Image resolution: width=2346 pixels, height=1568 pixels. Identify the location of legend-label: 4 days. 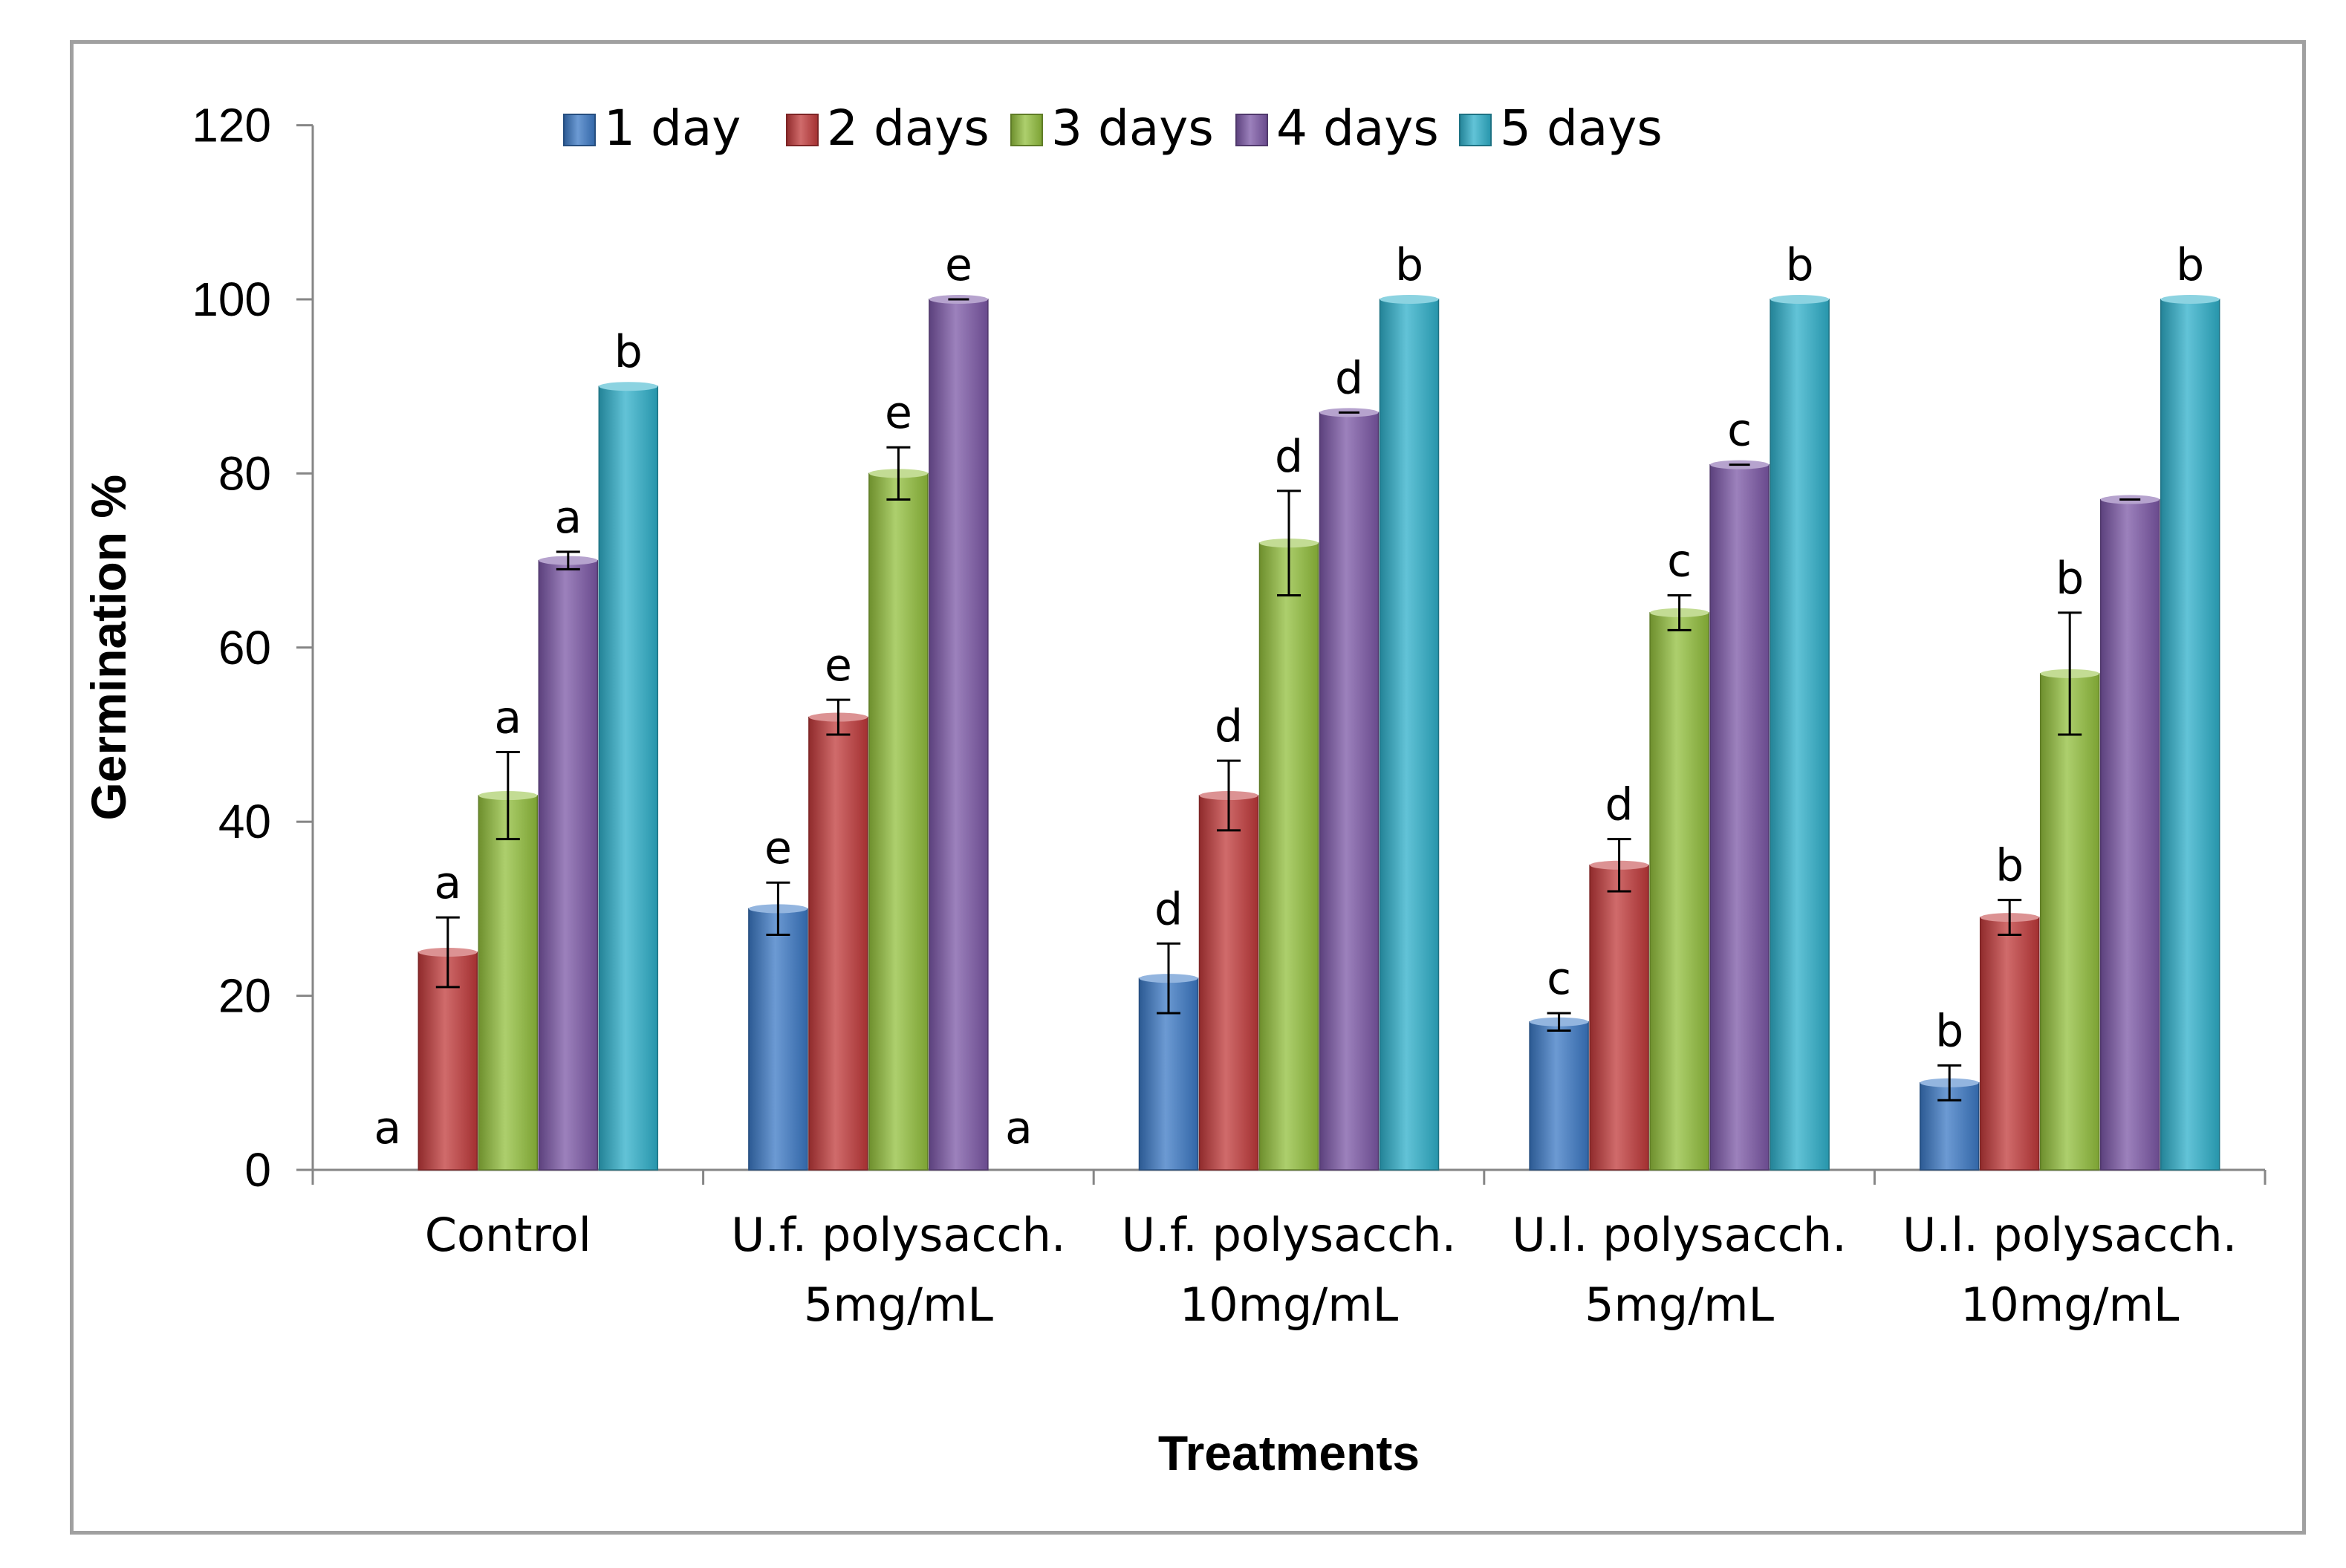
(1357, 129).